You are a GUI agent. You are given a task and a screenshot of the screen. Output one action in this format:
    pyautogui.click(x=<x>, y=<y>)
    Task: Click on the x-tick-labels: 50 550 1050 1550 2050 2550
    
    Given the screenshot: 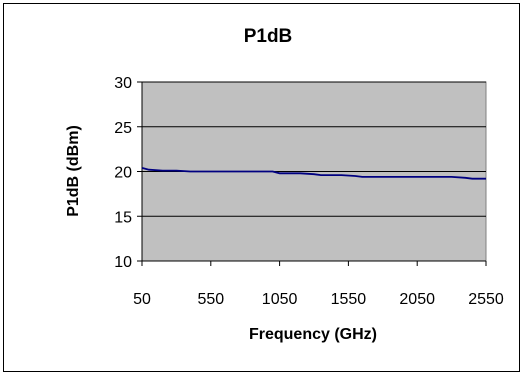 What is the action you would take?
    pyautogui.click(x=318, y=299)
    